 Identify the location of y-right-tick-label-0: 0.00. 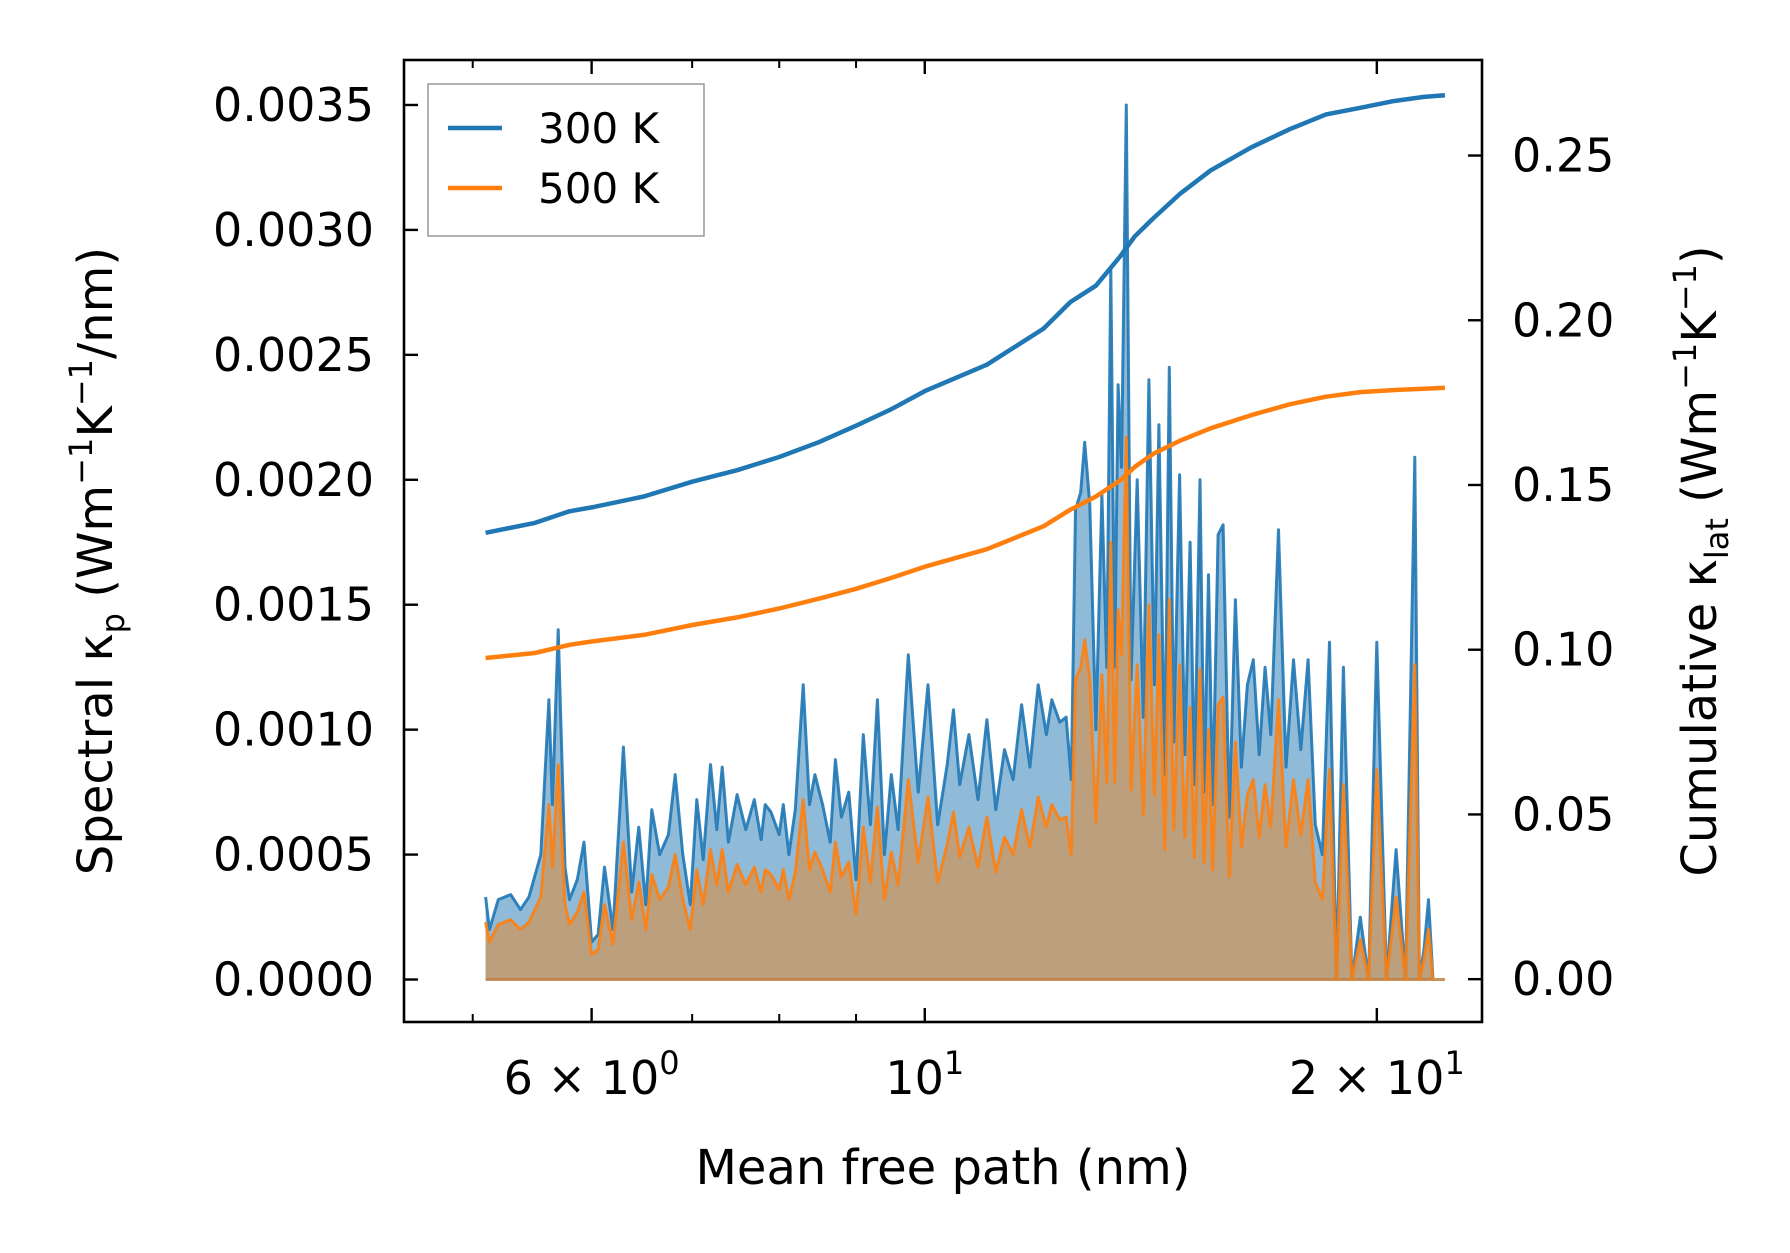
(1563, 979).